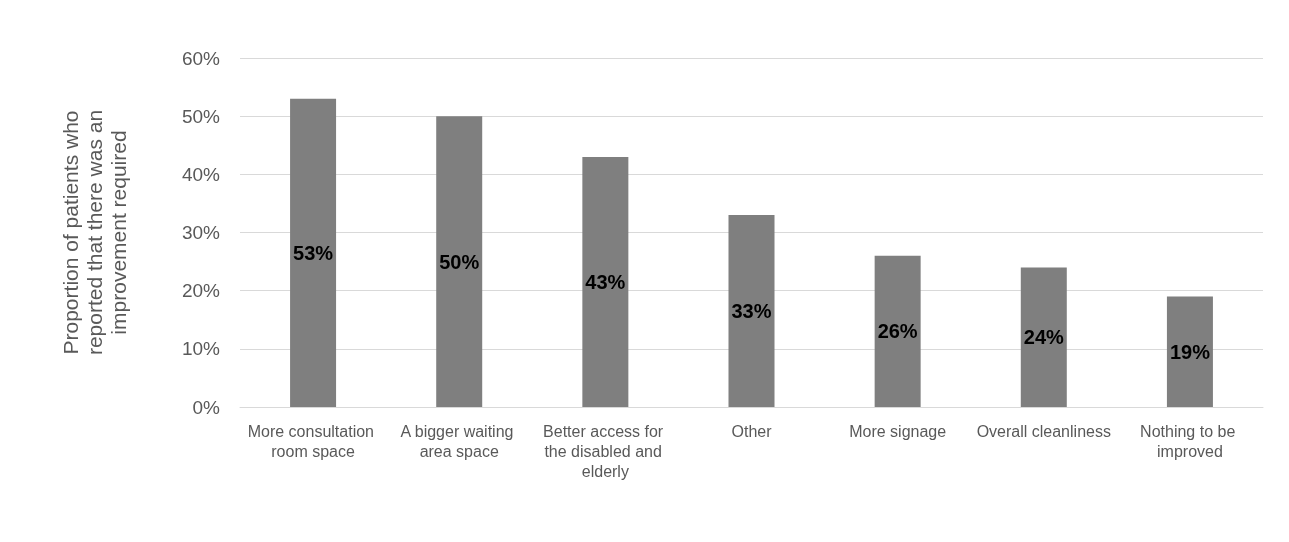 The height and width of the screenshot is (542, 1289). Describe the element at coordinates (201, 291) in the screenshot. I see `y-tick-label: 20%` at that location.